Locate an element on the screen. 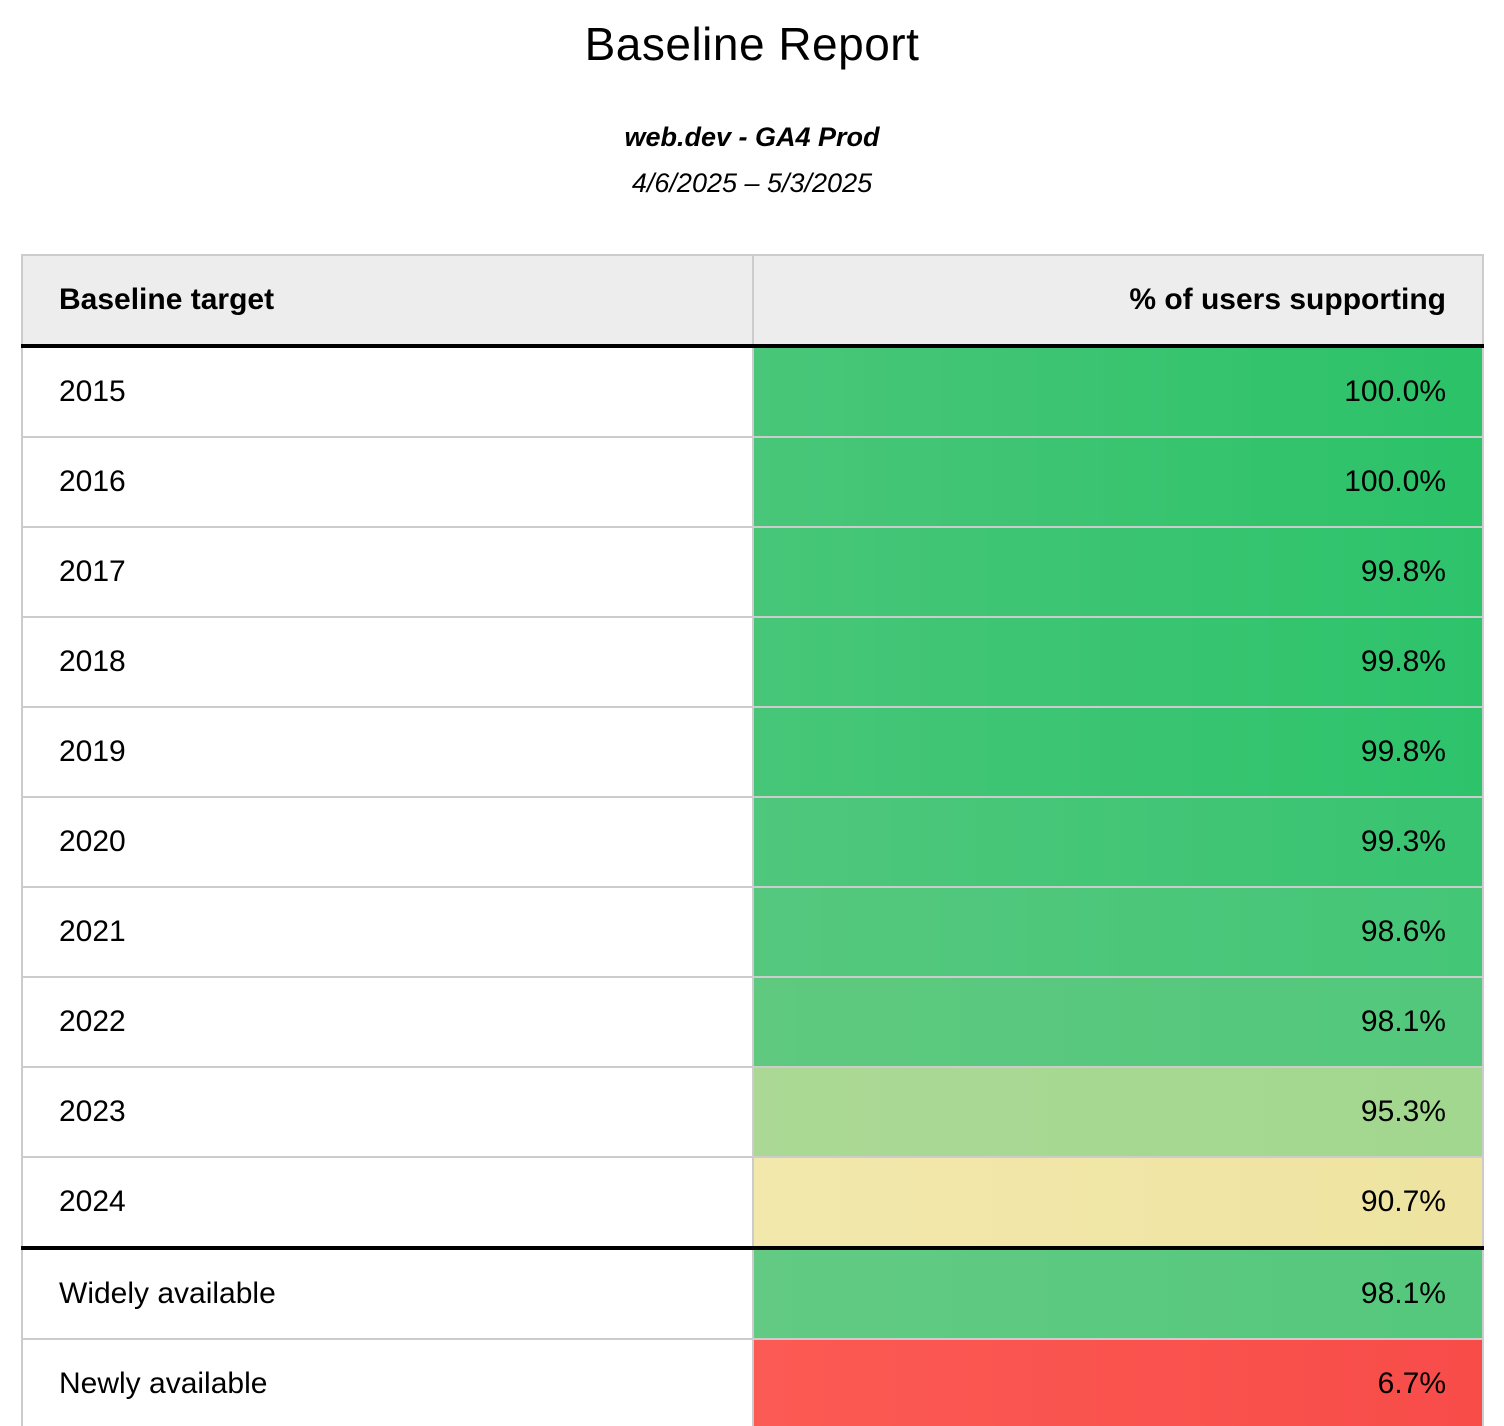 The height and width of the screenshot is (1426, 1504). baseline-target-cell: 2024 is located at coordinates (388, 1203).